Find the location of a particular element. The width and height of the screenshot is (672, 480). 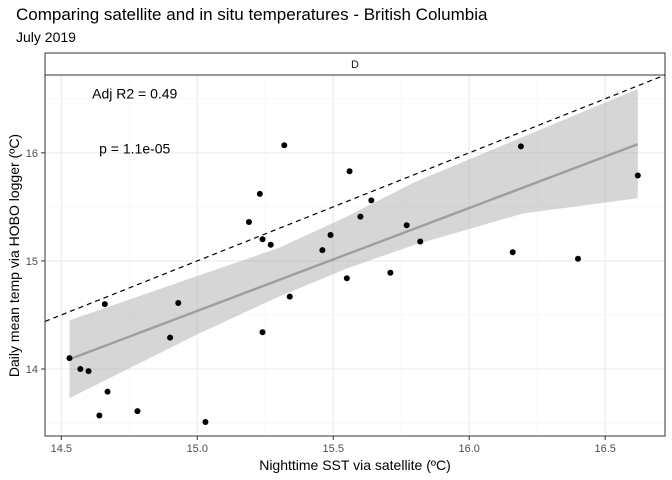

x-tick-label: 15.5 is located at coordinates (333, 449).